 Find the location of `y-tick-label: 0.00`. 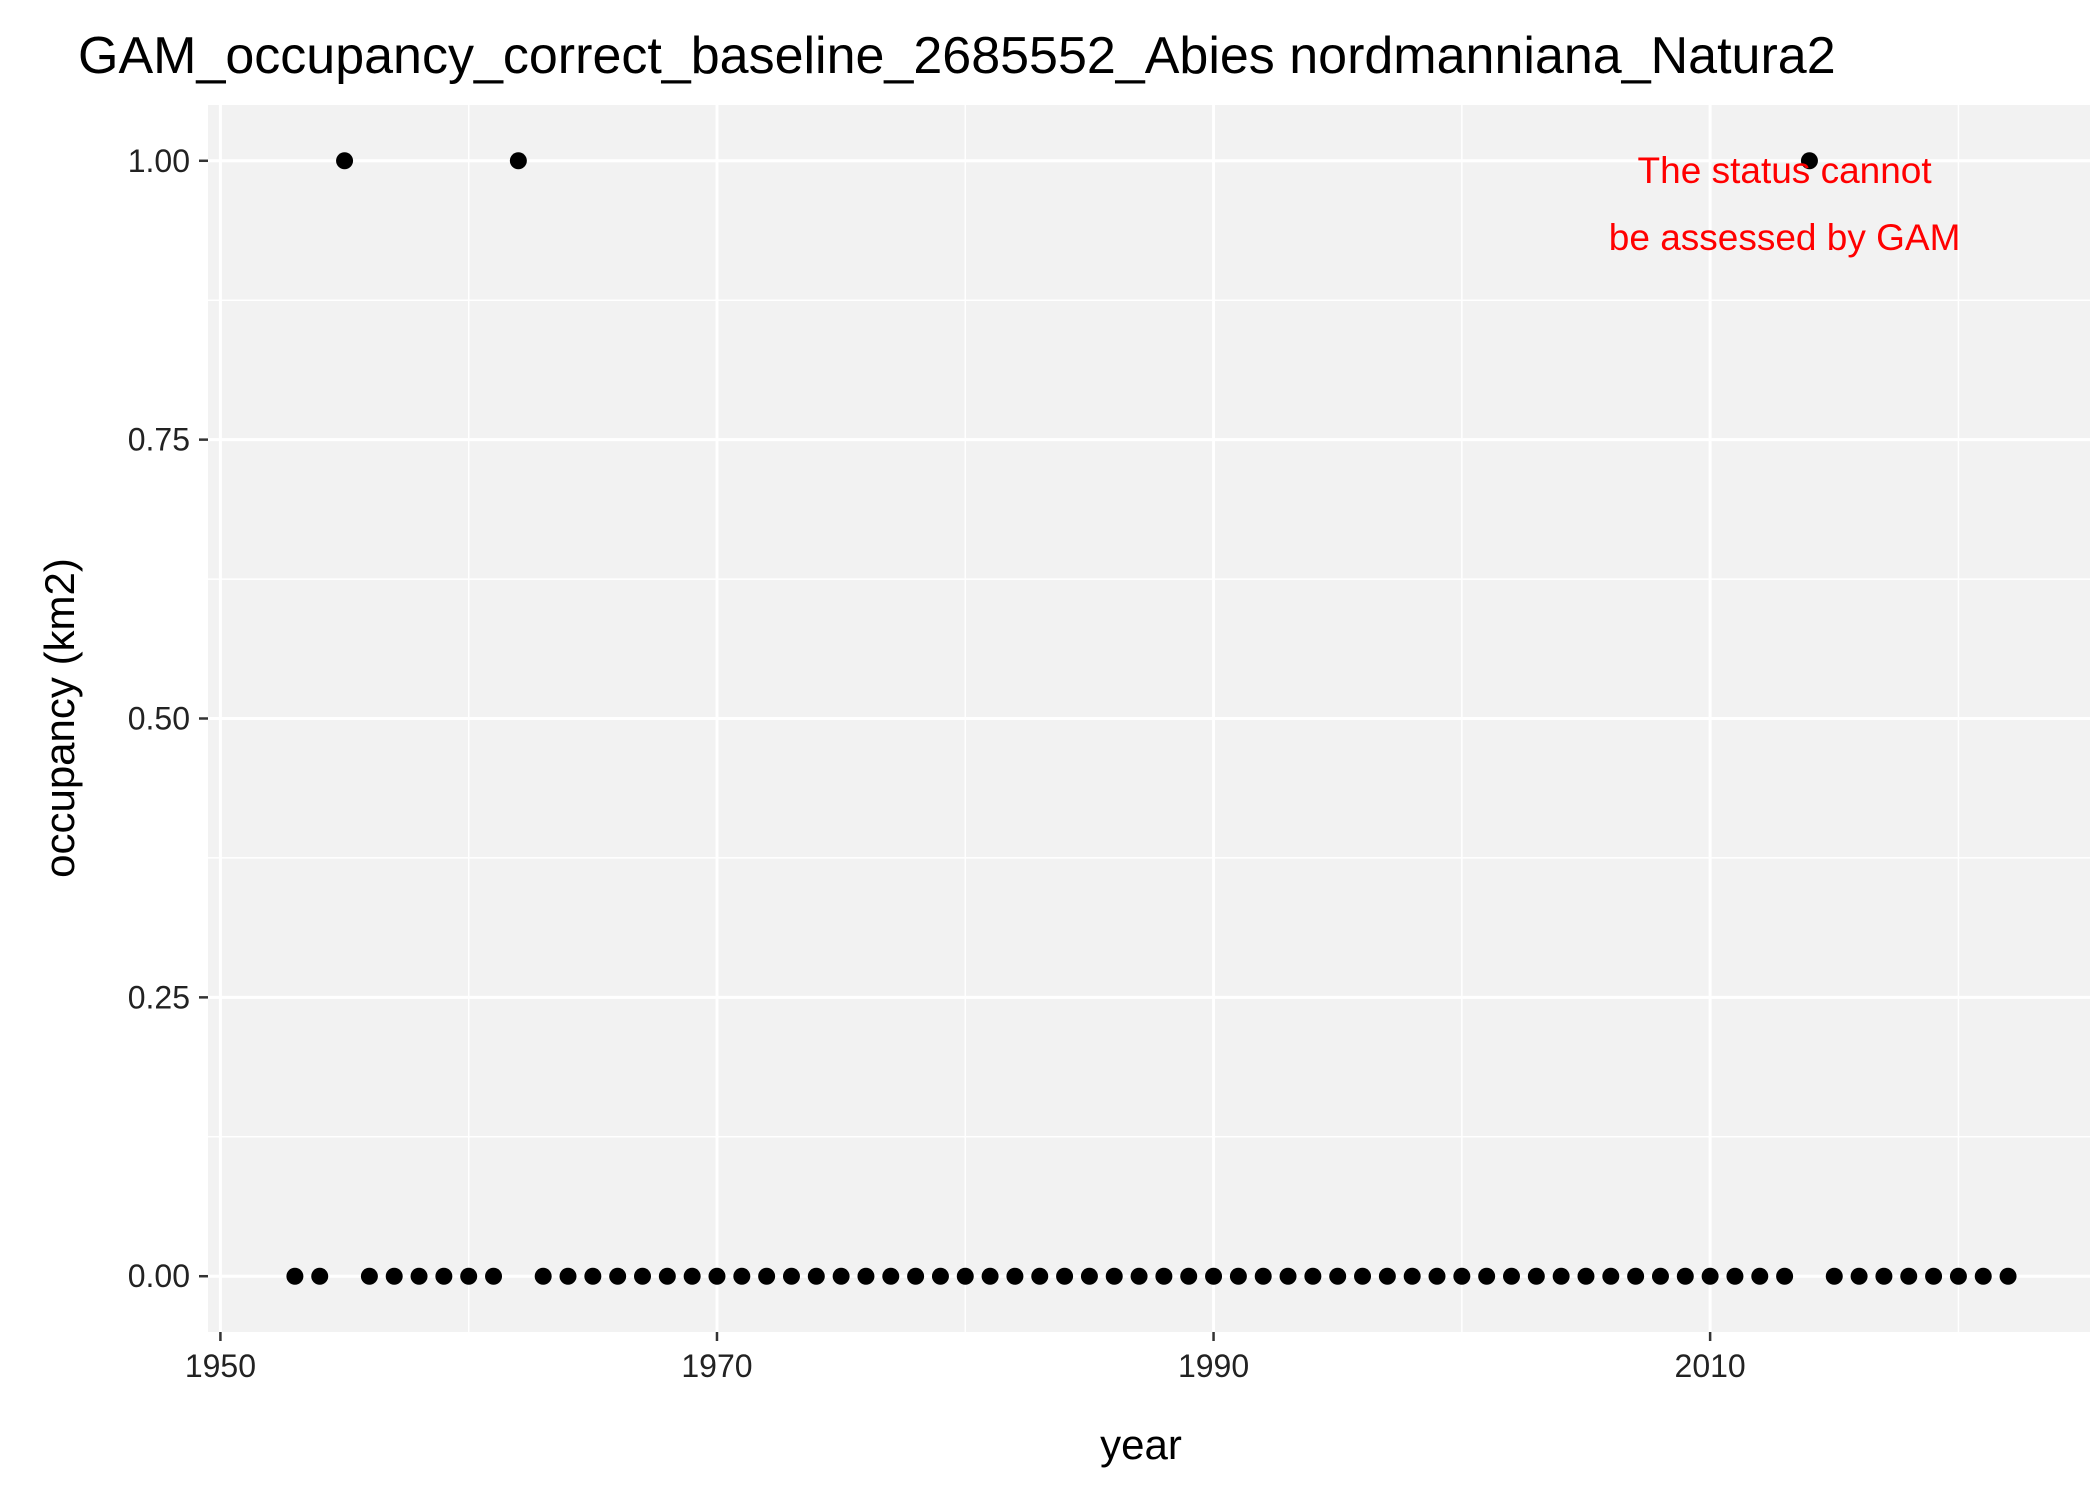

y-tick-label: 0.00 is located at coordinates (159, 1276).